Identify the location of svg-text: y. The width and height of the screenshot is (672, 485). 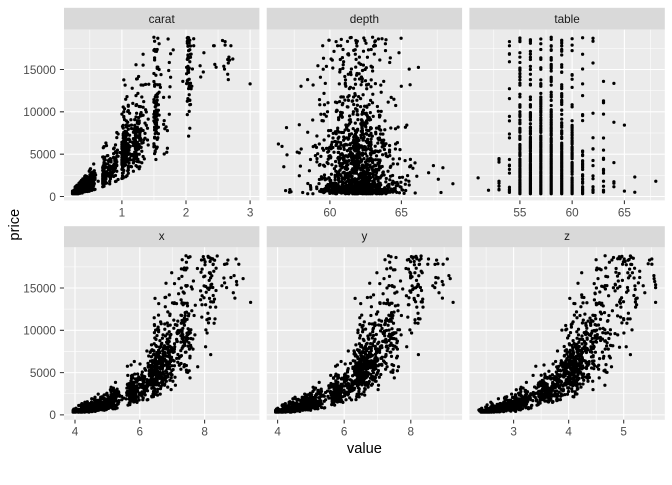
(364, 236).